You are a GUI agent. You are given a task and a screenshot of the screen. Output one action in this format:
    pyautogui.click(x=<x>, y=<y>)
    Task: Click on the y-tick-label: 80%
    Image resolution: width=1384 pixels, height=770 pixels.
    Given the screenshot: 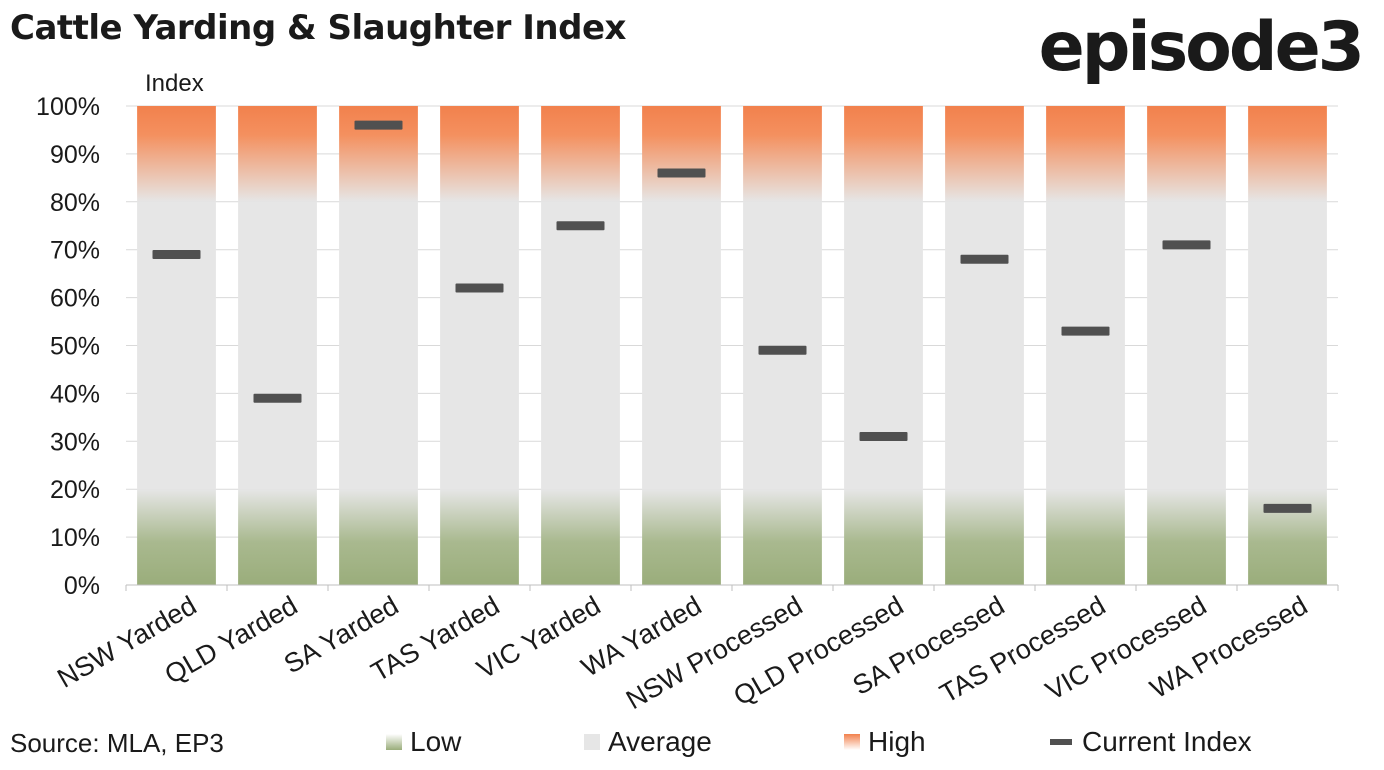 What is the action you would take?
    pyautogui.click(x=75, y=203)
    